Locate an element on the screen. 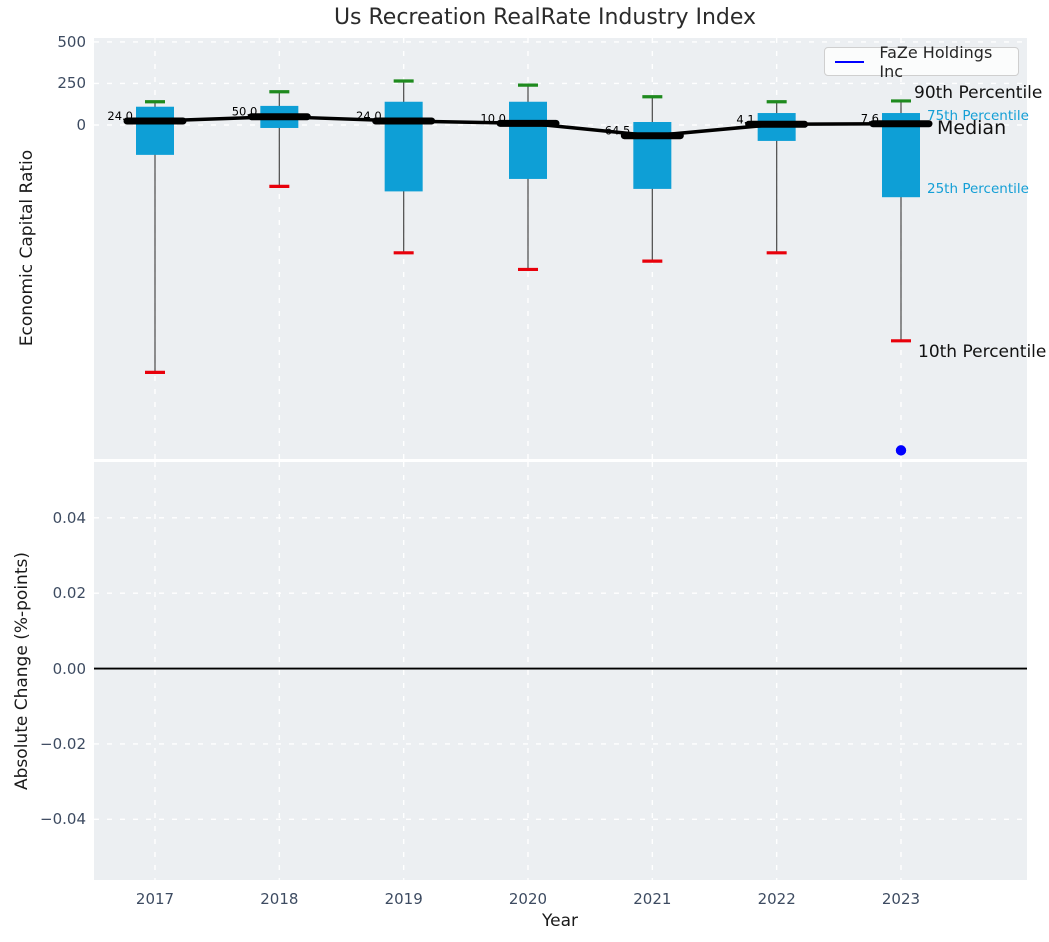 This screenshot has height=942, width=1049. ytick-label-top: 0 is located at coordinates (81, 124).